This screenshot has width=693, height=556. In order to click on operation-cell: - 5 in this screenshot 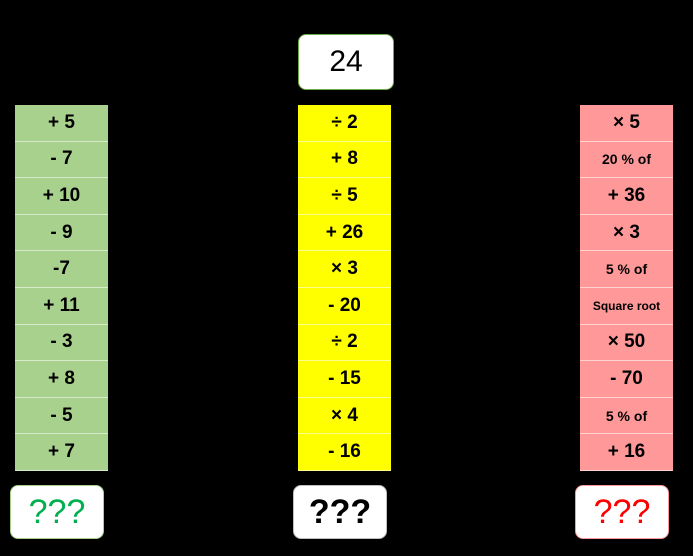, I will do `click(61, 416)`.